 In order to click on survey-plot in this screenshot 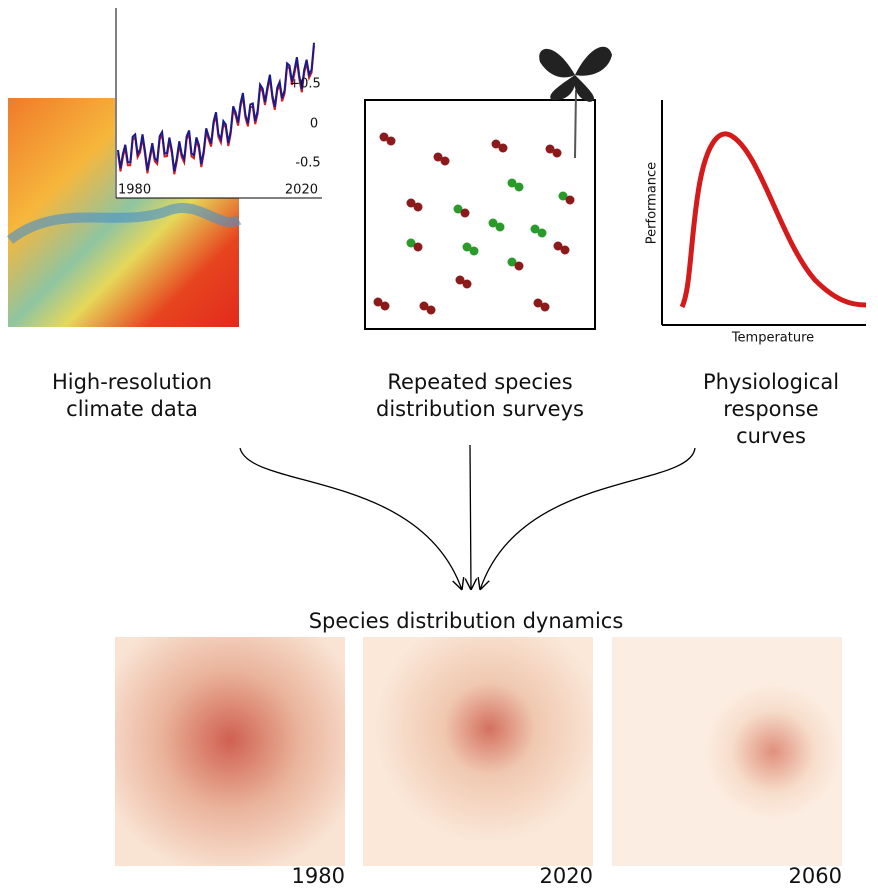, I will do `click(480, 214)`.